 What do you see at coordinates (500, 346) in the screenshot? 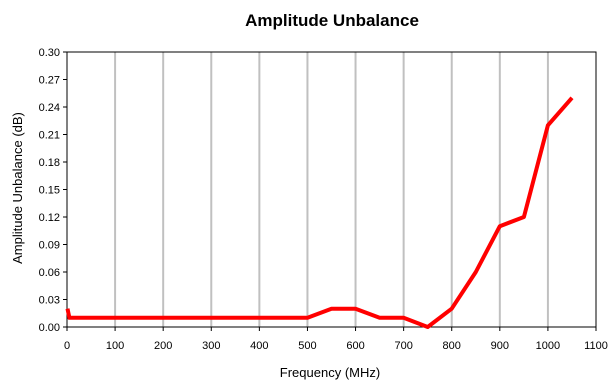
I see `x-tick-label: 900` at bounding box center [500, 346].